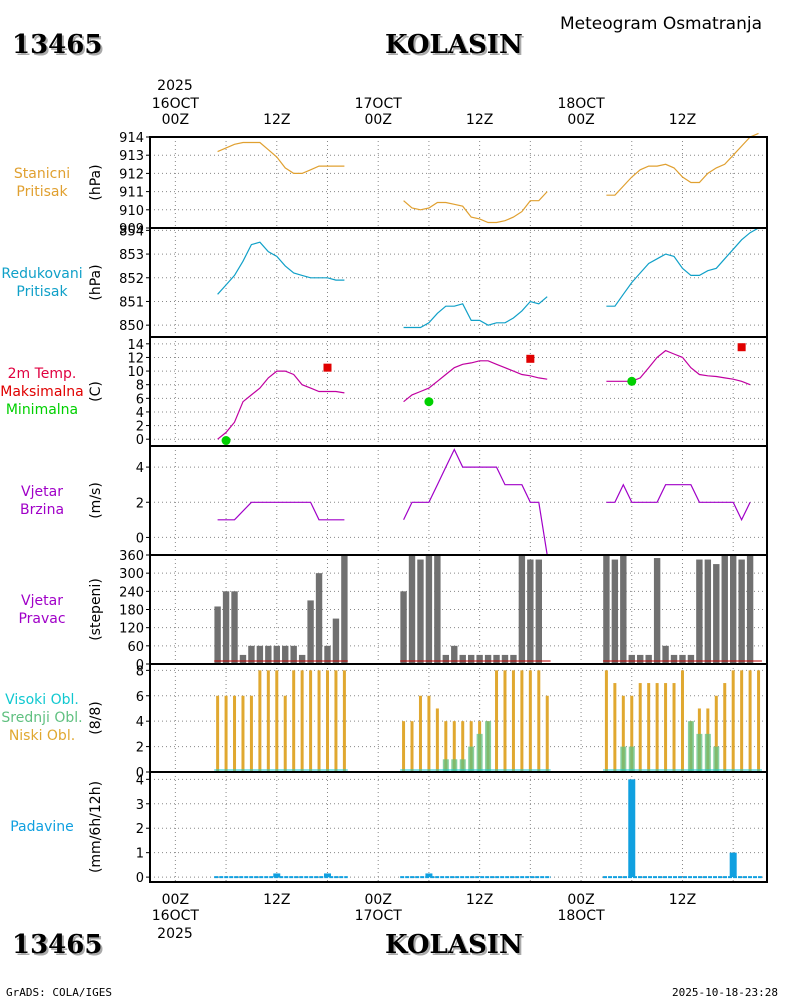 The image size is (800, 1000). Describe the element at coordinates (378, 916) in the screenshot. I see `tick-date: 17OCT` at that location.